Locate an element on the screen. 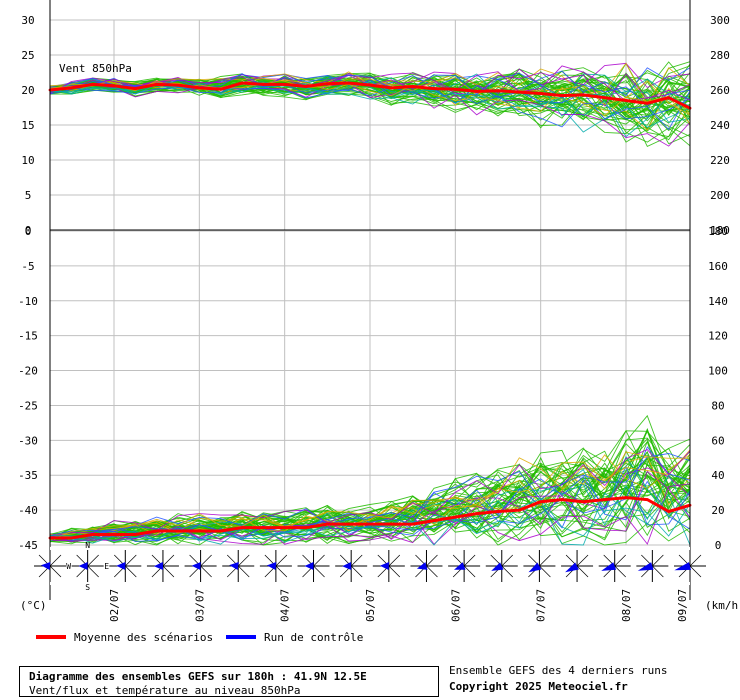 The image size is (740, 700). unit-right-label: (km/h) is located at coordinates (722, 605).